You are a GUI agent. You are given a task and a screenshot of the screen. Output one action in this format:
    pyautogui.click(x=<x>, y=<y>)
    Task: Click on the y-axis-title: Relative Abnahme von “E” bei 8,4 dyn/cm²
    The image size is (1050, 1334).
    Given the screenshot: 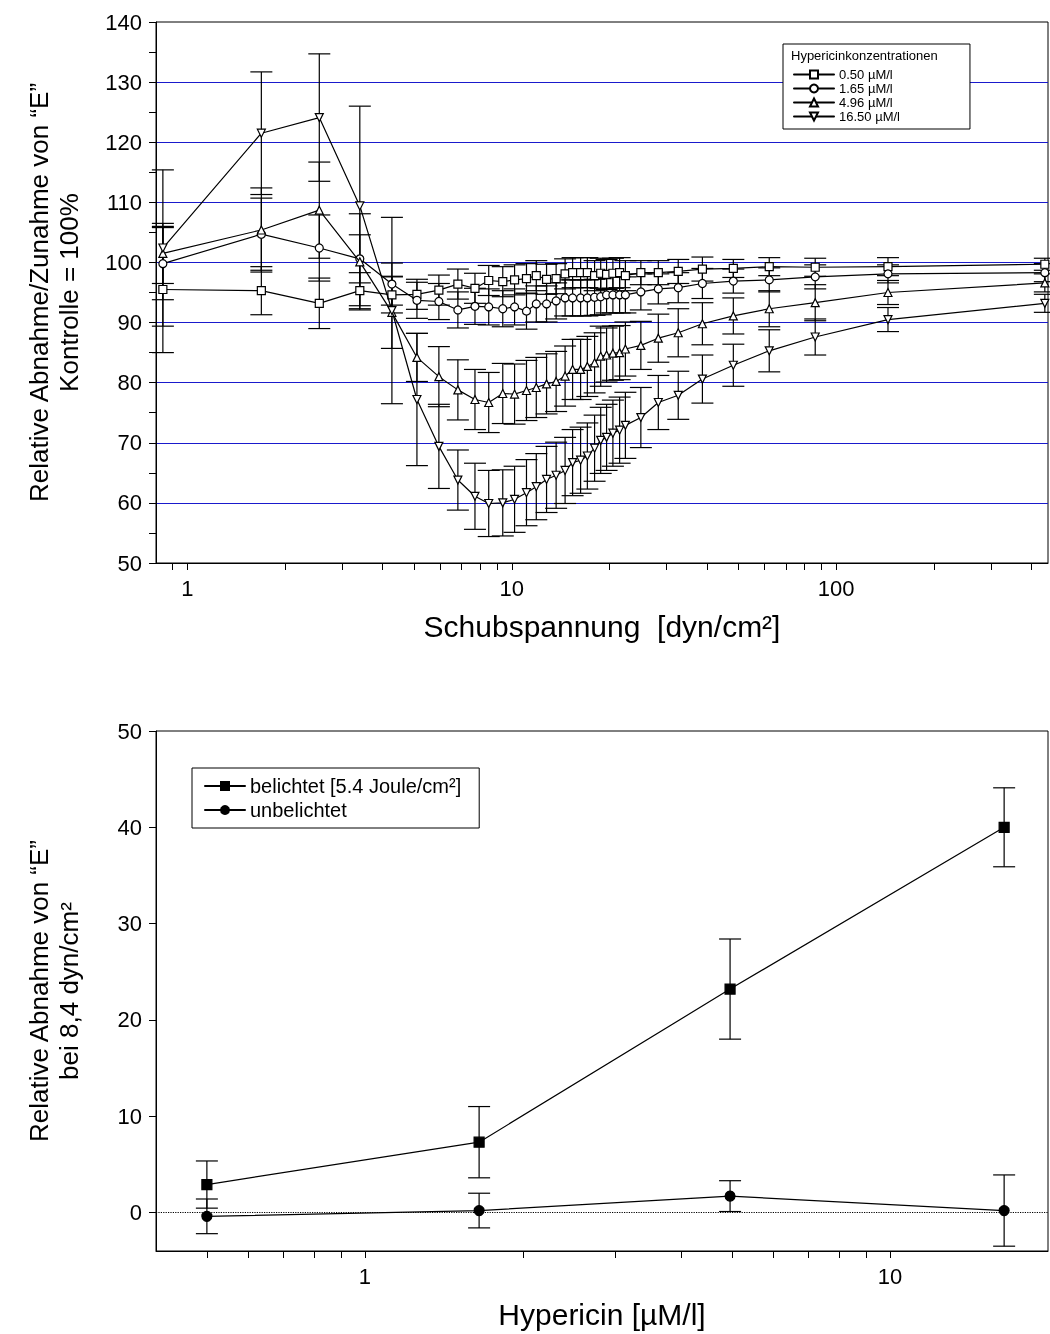 What is the action you would take?
    pyautogui.click(x=54, y=991)
    